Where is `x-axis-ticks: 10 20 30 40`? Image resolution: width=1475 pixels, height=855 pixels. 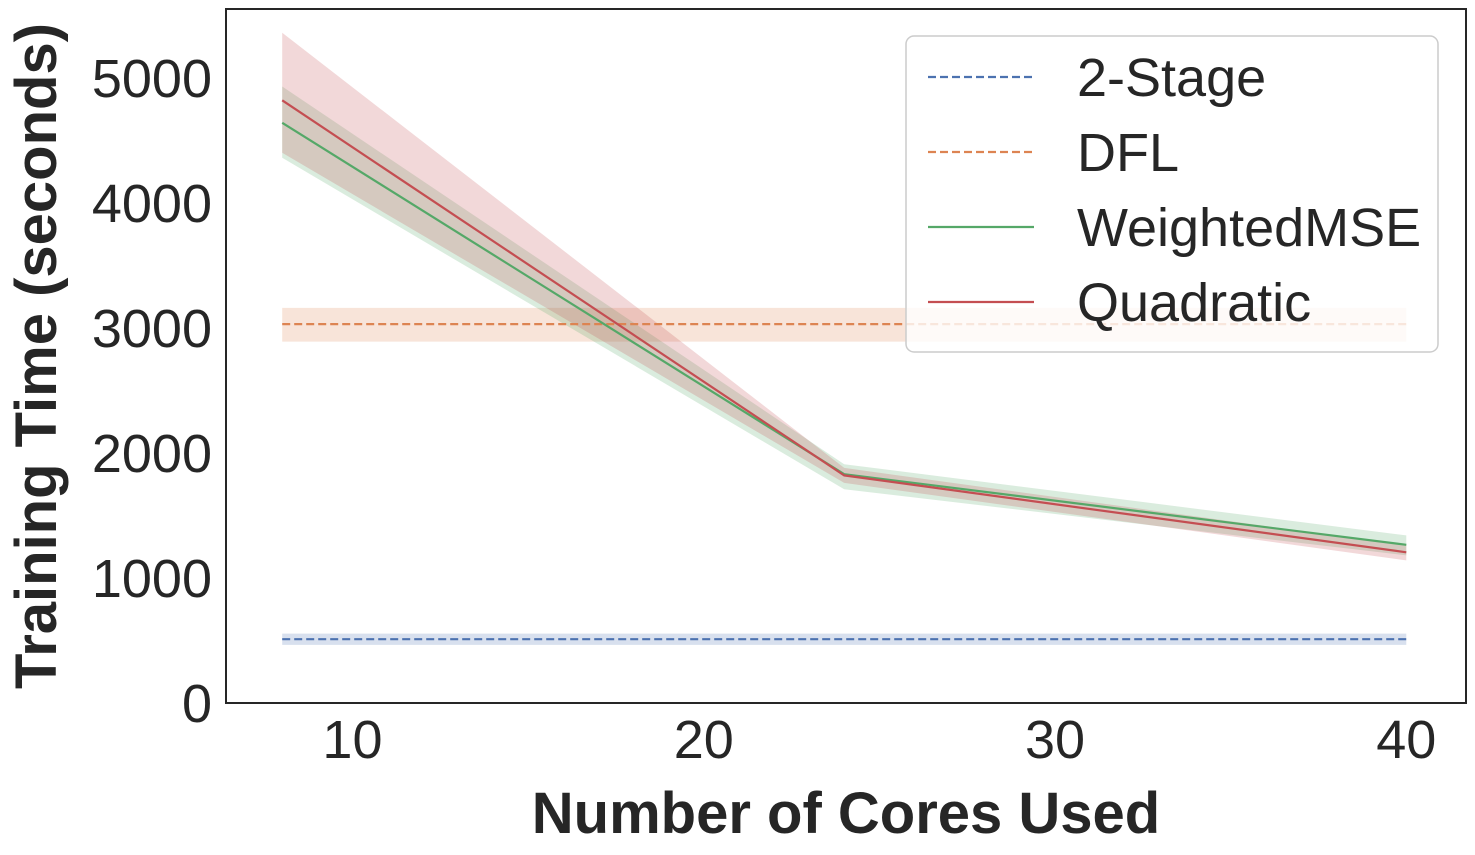
x-axis-ticks: 10 20 30 40 is located at coordinates (879, 740).